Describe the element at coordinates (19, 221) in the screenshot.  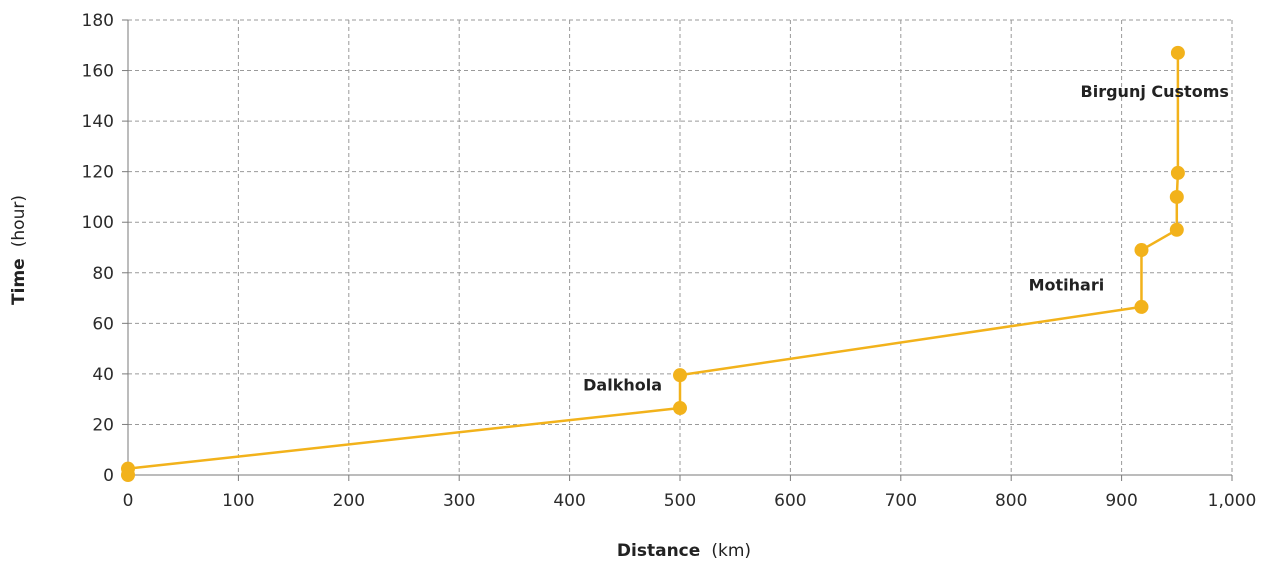
I see `y-axis-title-unit: (hour)` at that location.